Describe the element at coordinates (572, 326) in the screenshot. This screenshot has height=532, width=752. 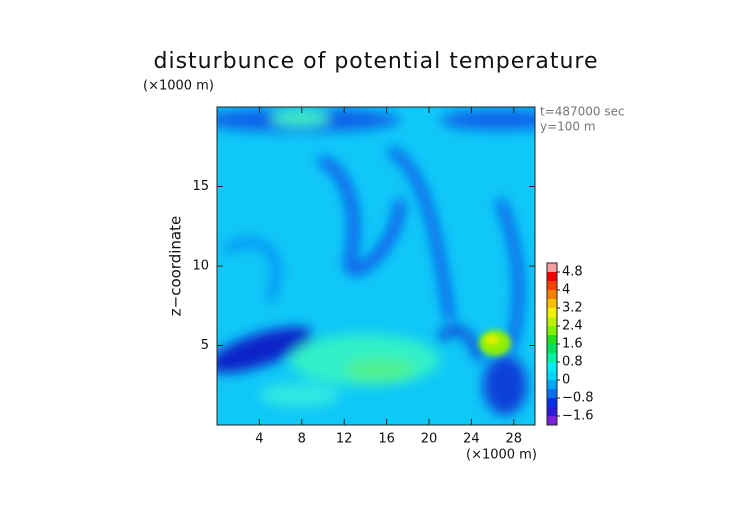
I see `colorbar-label: 2.4` at that location.